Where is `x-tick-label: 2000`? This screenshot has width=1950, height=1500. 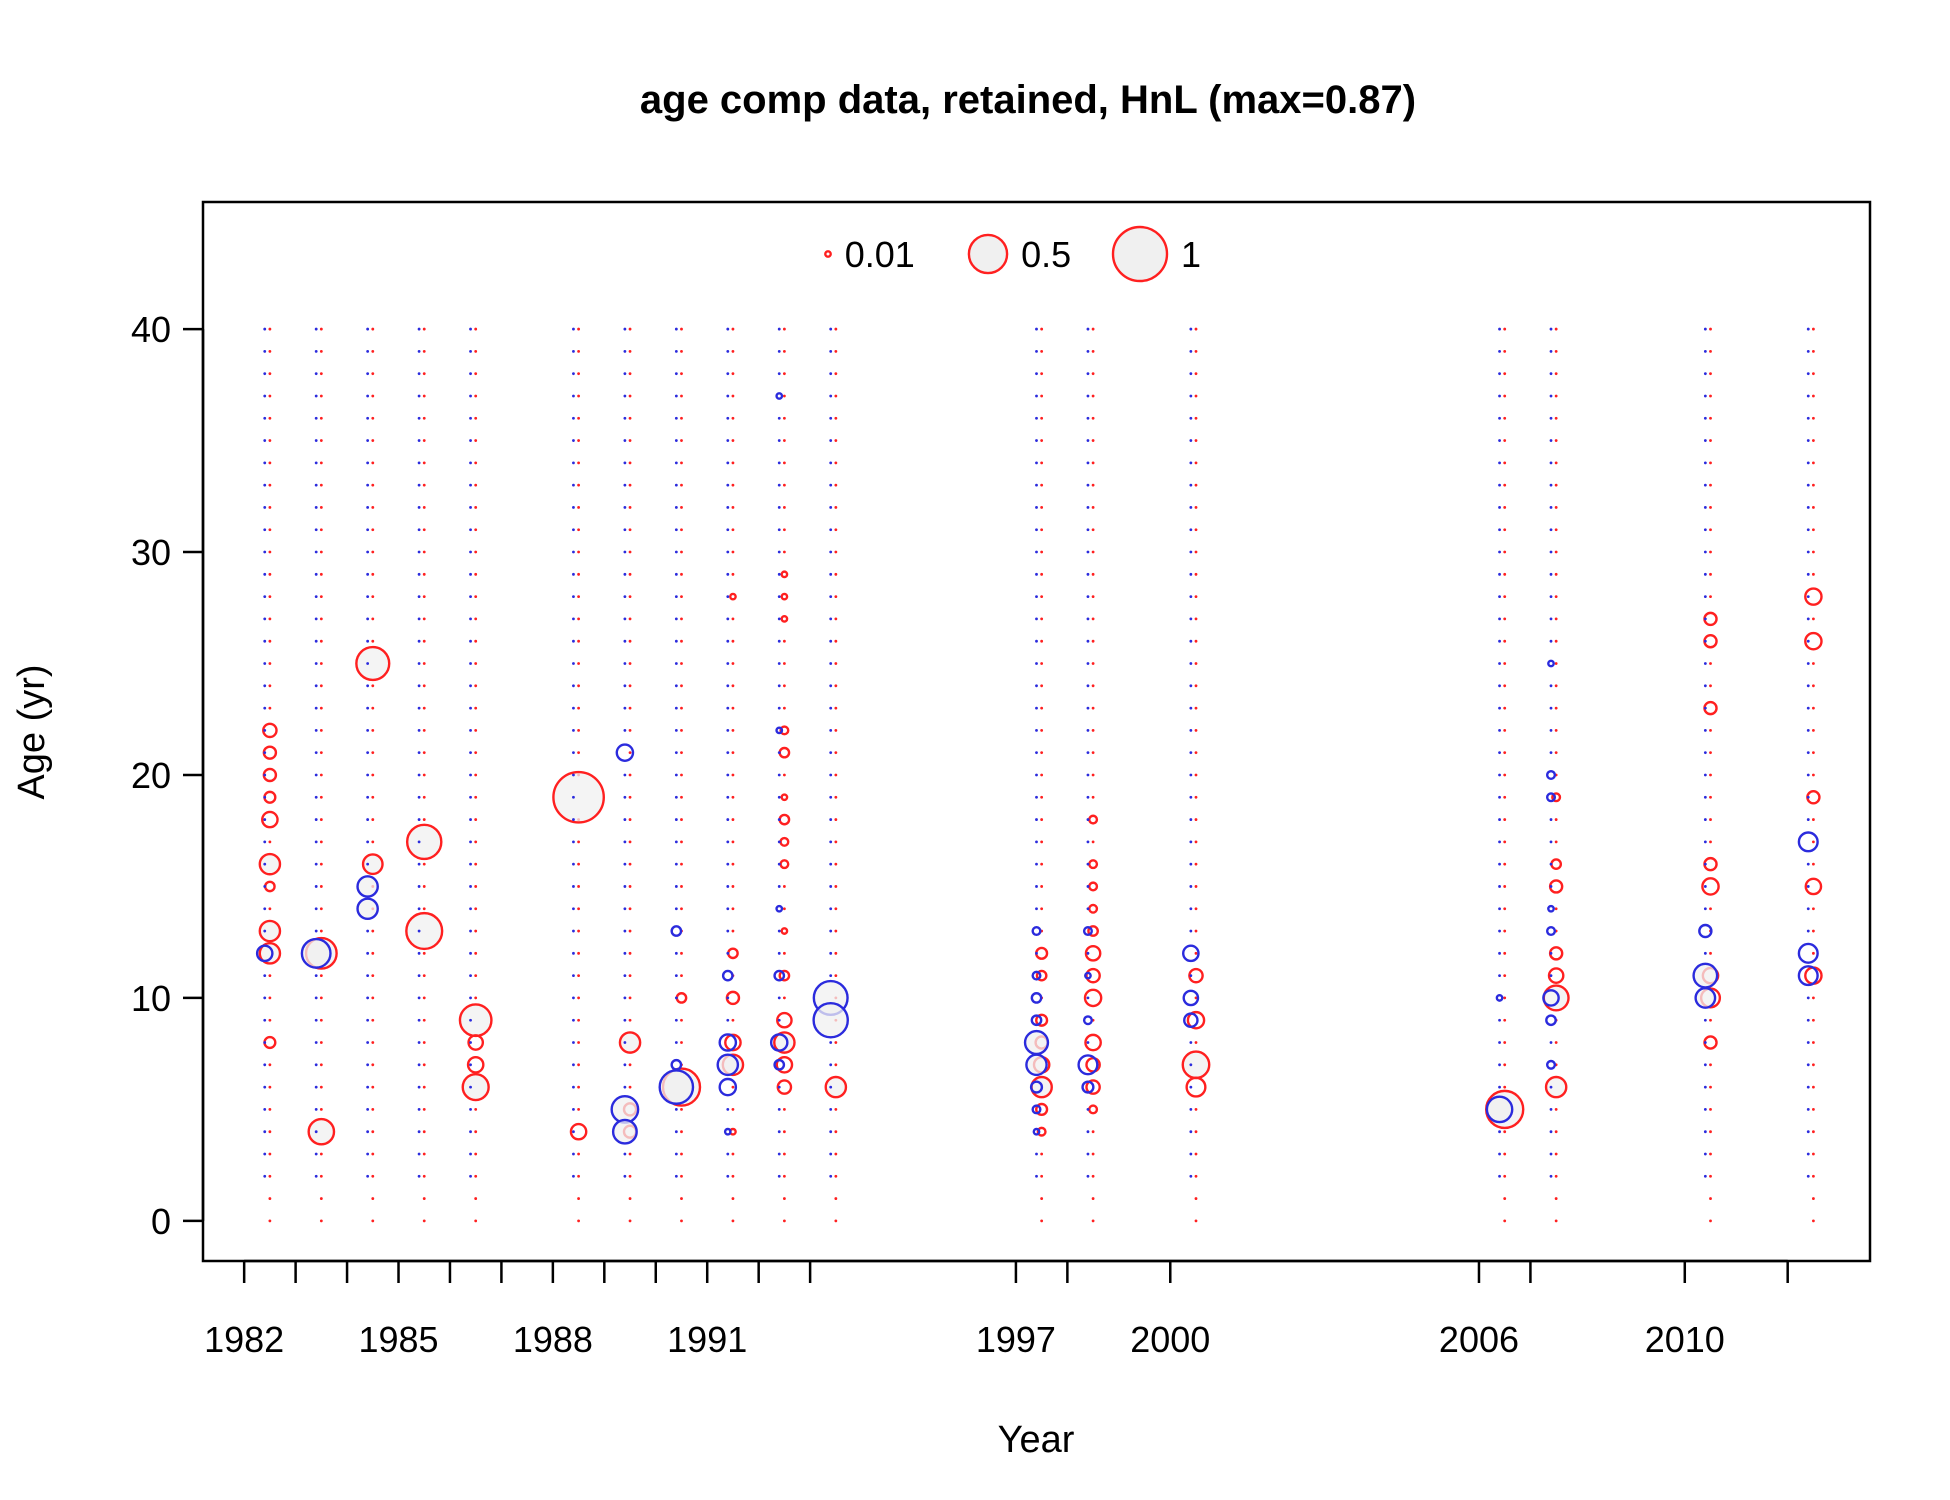 x-tick-label: 2000 is located at coordinates (1170, 1339).